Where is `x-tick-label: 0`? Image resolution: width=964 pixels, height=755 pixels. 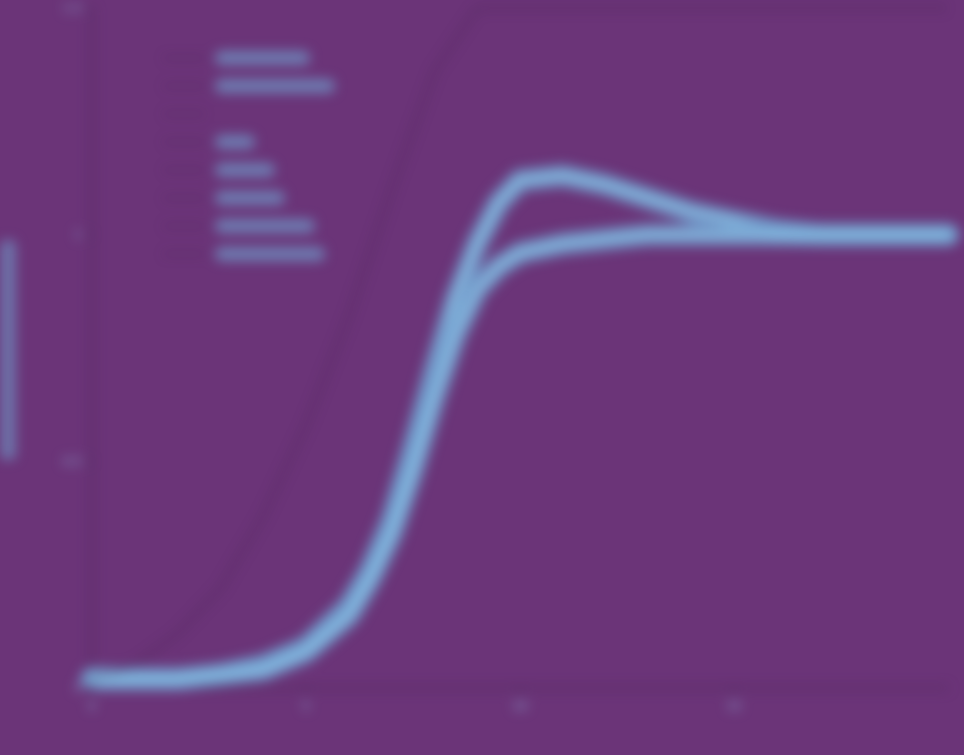 x-tick-label: 0 is located at coordinates (92, 706).